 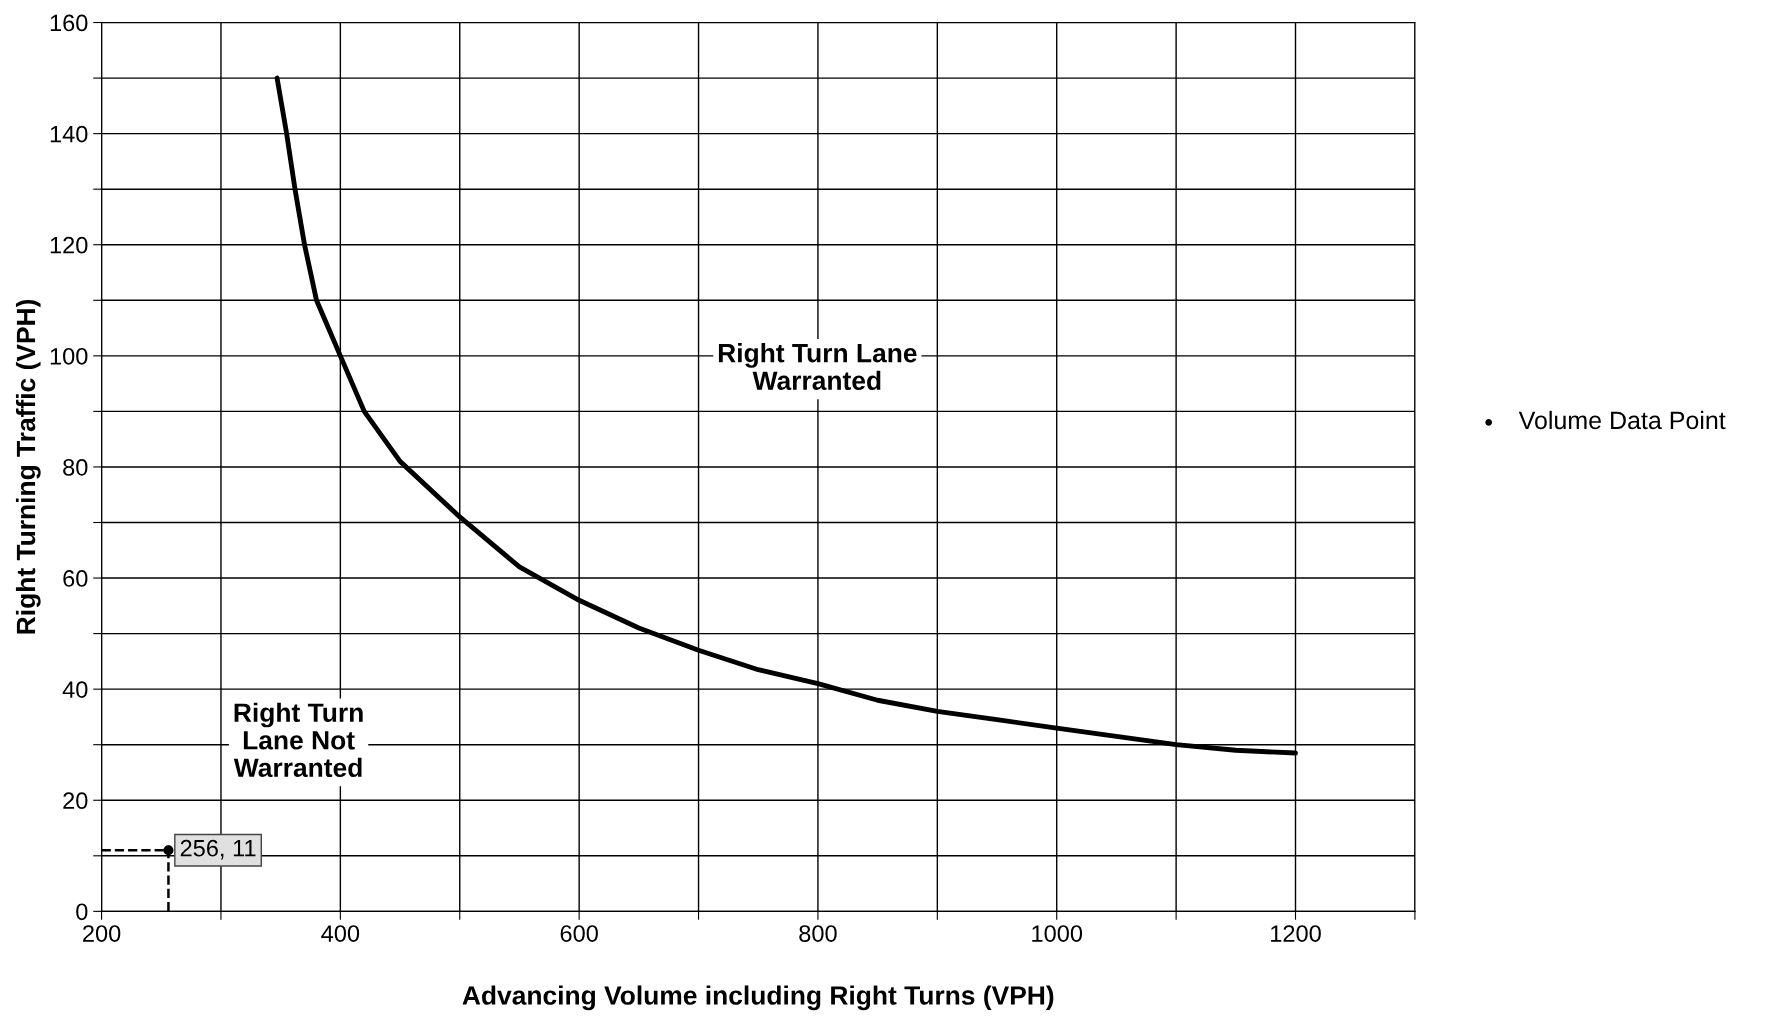 I want to click on annotation: Right Turn Lane Not Warranted, so click(x=298, y=740).